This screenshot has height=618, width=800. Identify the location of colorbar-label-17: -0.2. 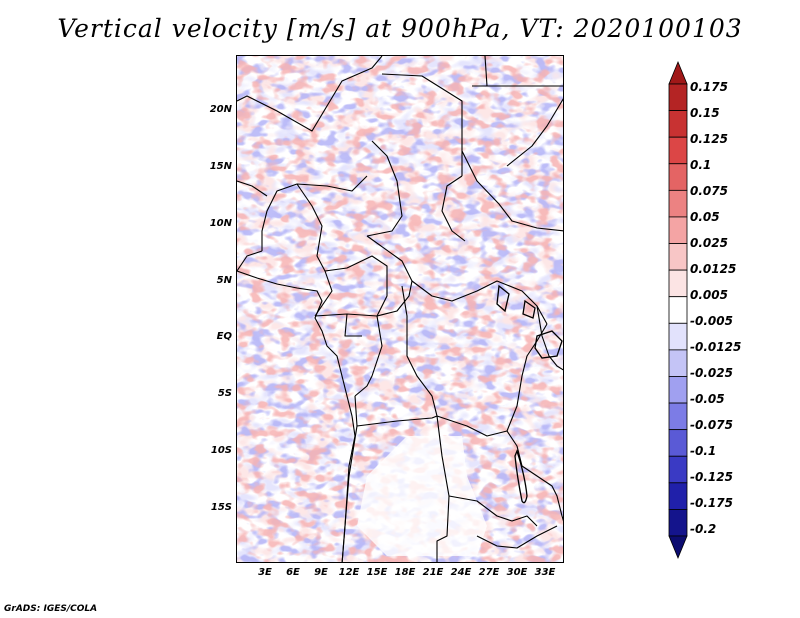
(703, 529).